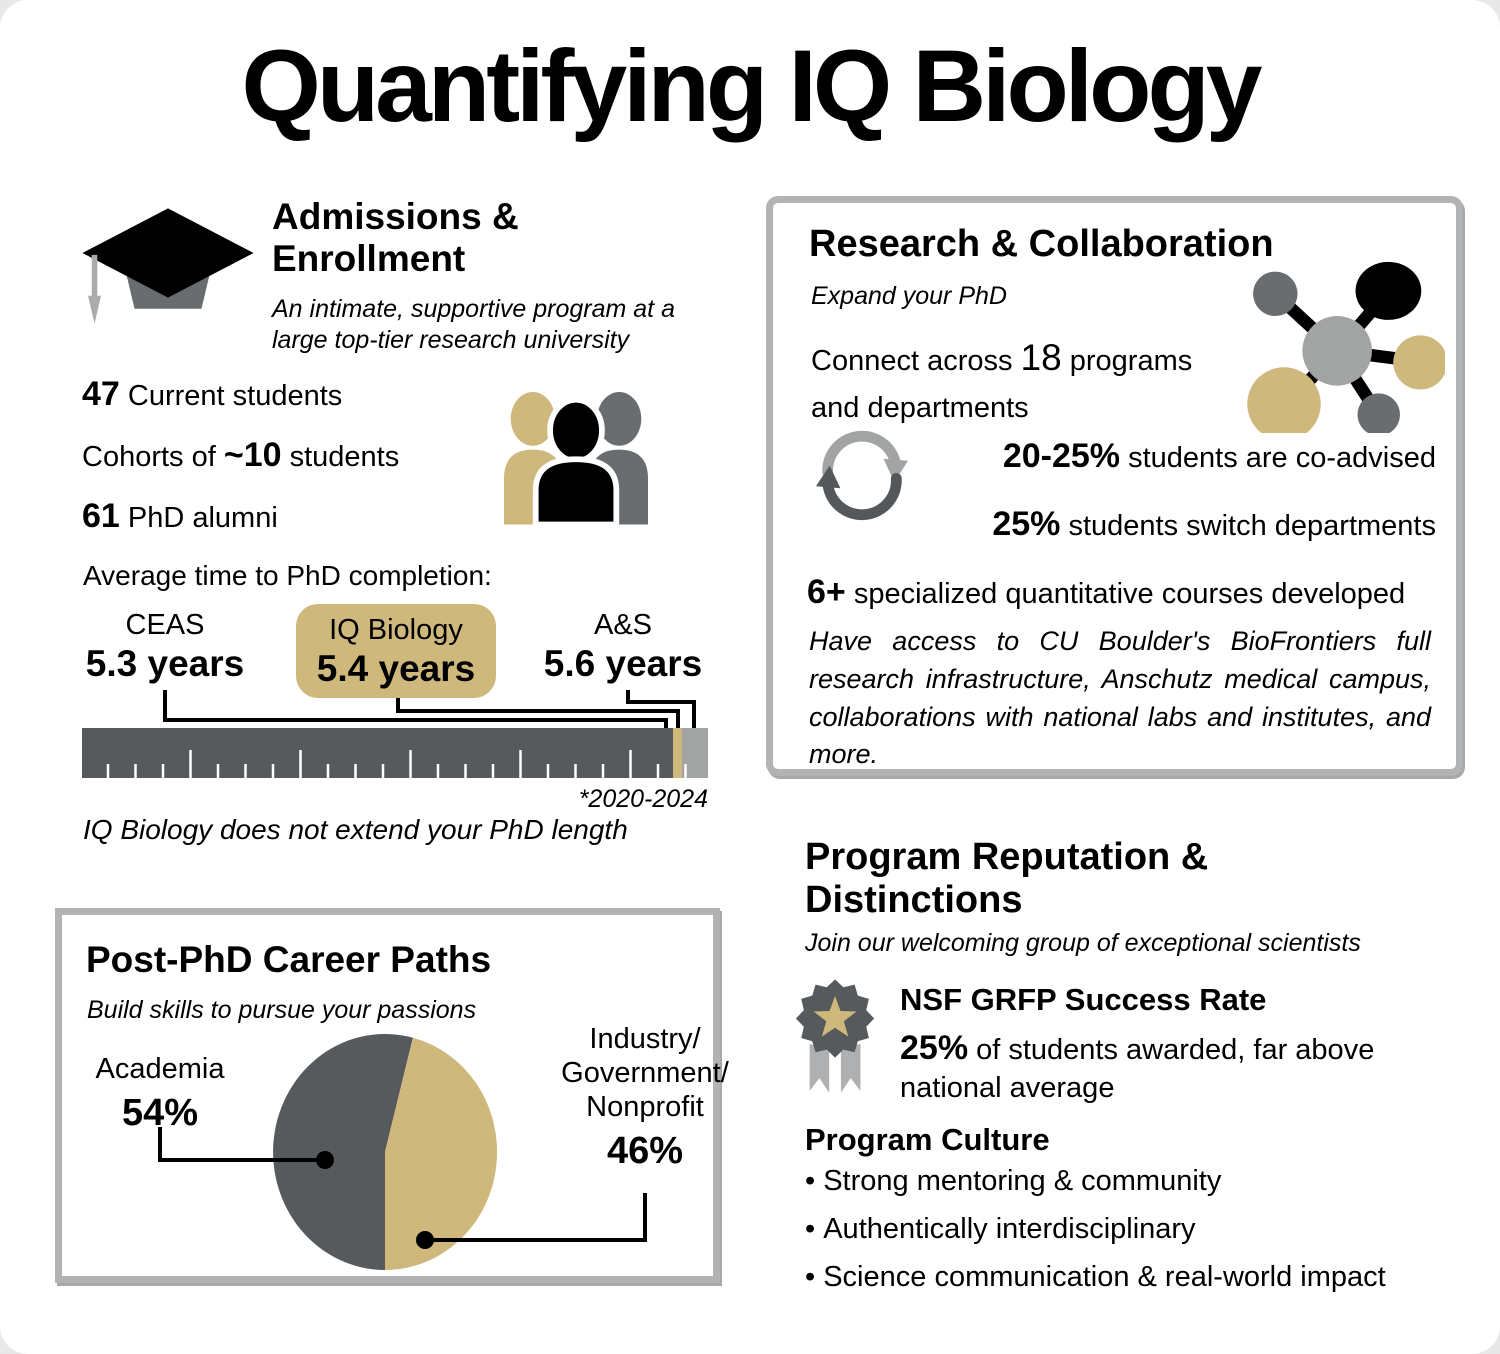 This screenshot has width=1500, height=1354. What do you see at coordinates (289, 959) in the screenshot?
I see `careers-heading: Post-PhD Career Paths` at bounding box center [289, 959].